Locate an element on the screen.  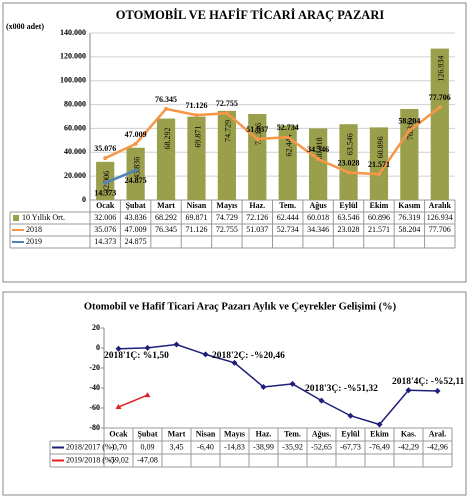
bar-value-label: 60.018 is located at coordinates (319, 148).